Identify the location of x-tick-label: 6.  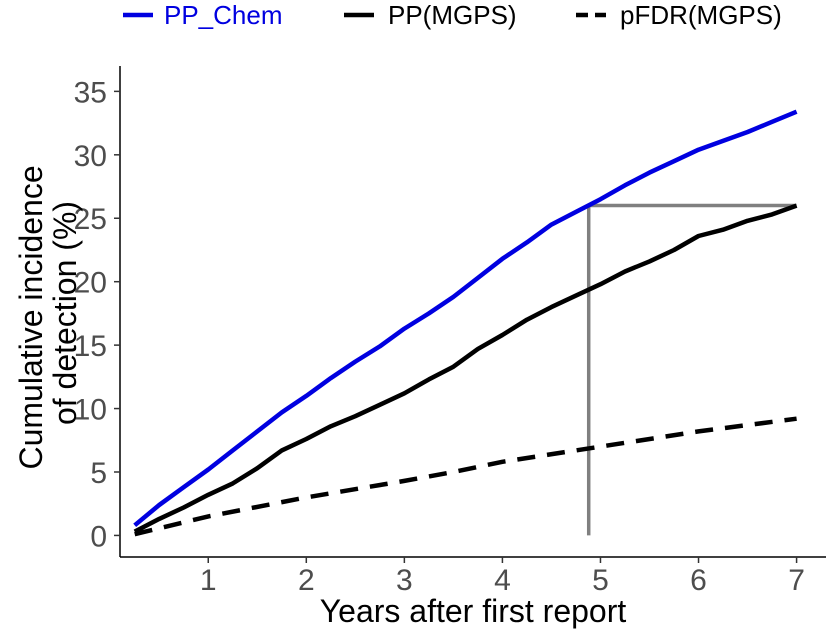
(698, 580).